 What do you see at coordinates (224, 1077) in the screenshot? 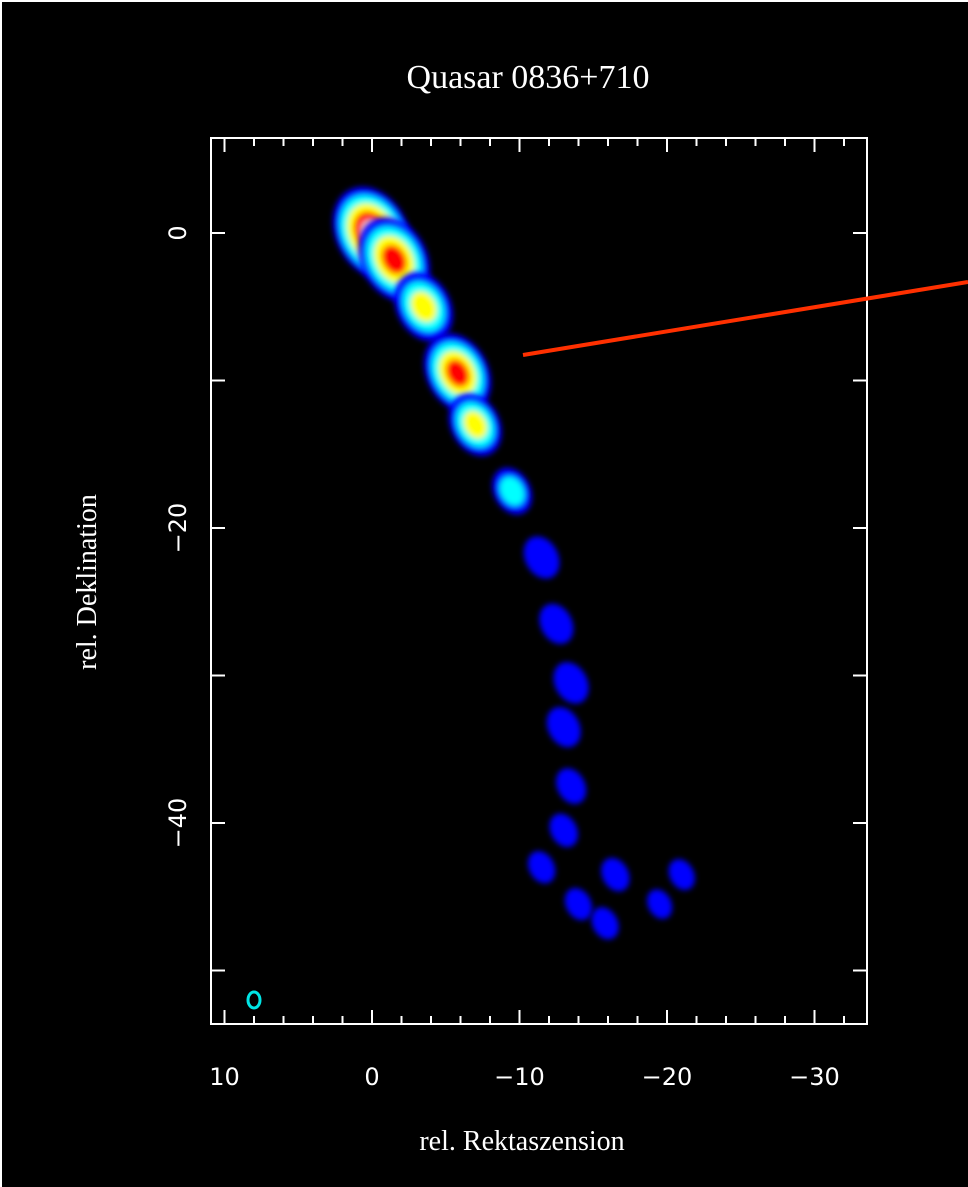
I see `x-tick-label: 10` at bounding box center [224, 1077].